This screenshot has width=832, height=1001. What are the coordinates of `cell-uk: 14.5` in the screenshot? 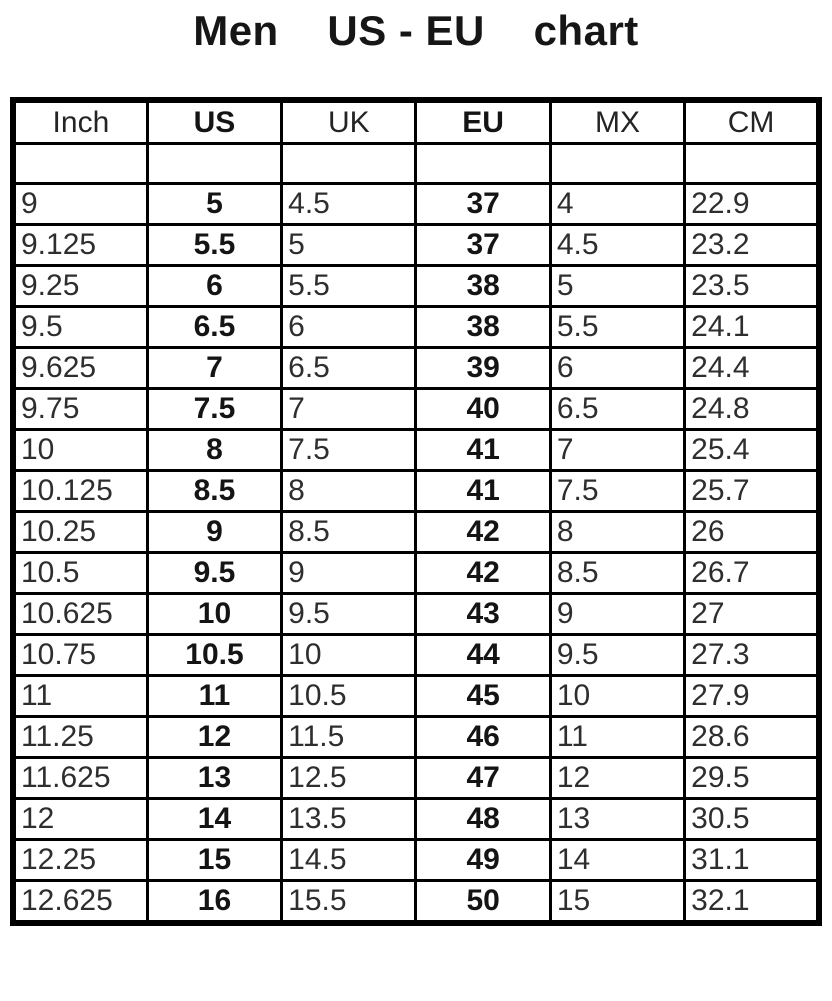 It's located at (349, 860).